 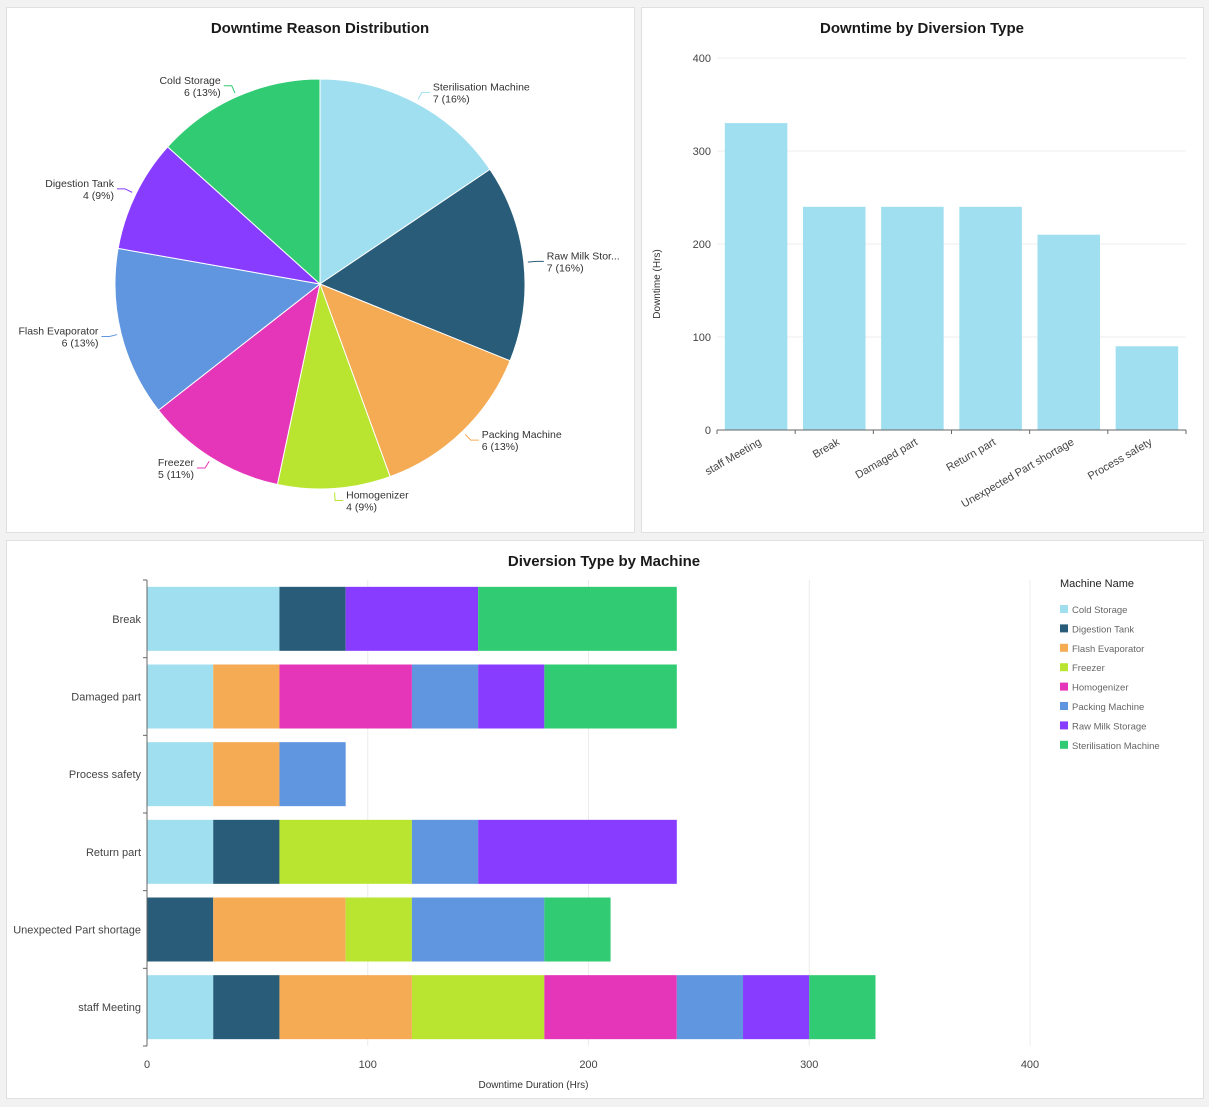 I want to click on y-tick-label: Return part, so click(x=113, y=853).